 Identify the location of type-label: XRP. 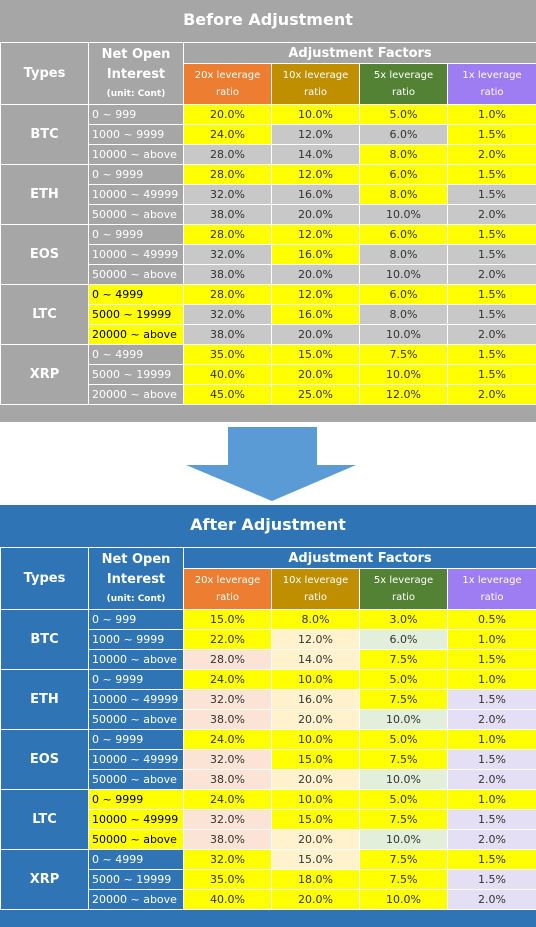
(44, 879).